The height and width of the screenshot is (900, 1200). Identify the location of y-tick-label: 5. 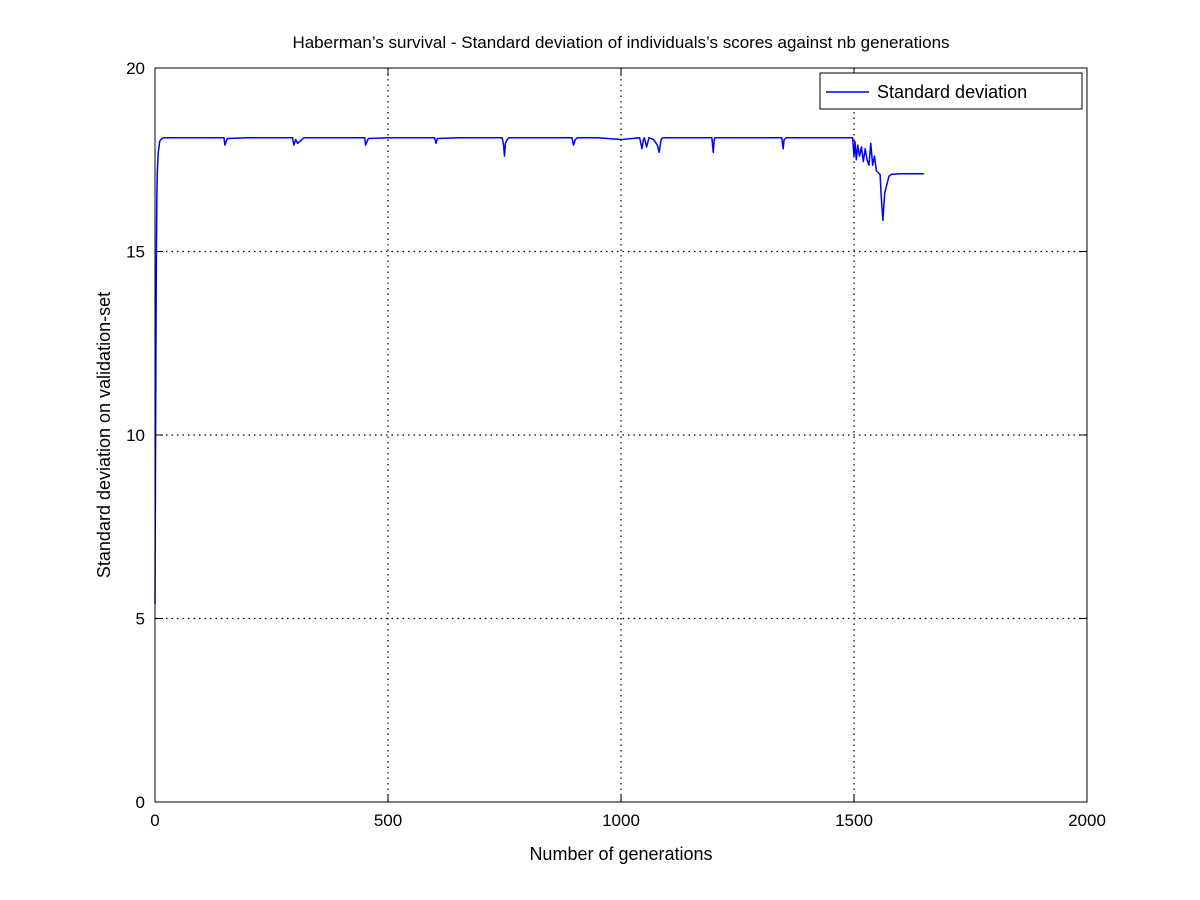
(140, 619).